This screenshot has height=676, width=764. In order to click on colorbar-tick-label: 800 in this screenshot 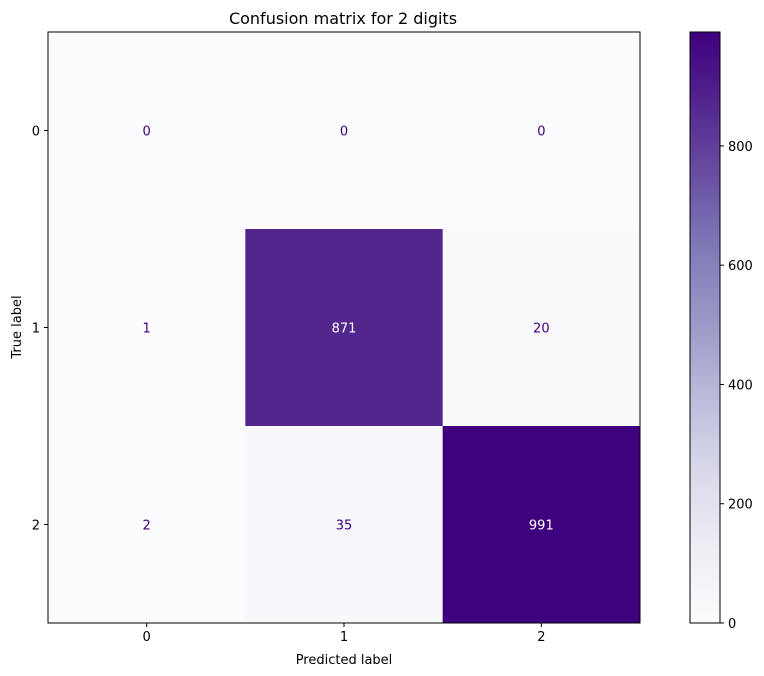, I will do `click(740, 147)`.